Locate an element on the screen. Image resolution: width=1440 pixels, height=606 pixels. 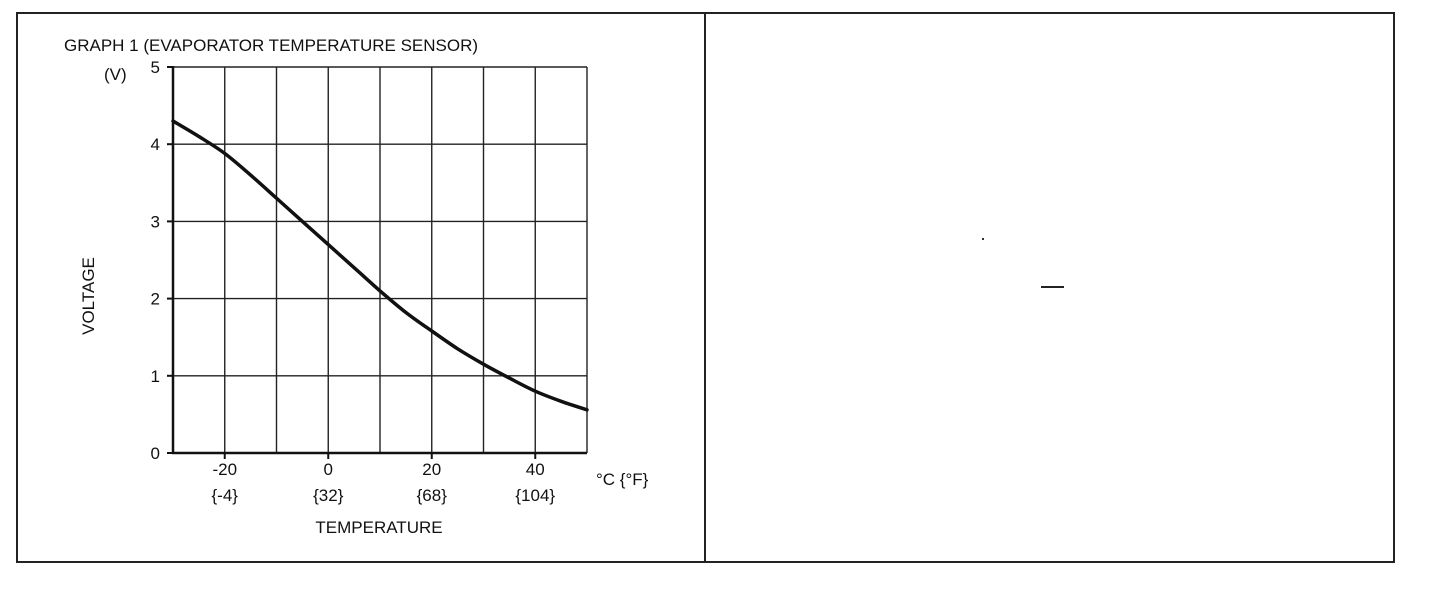
y-unit-label: (V) is located at coordinates (115, 74).